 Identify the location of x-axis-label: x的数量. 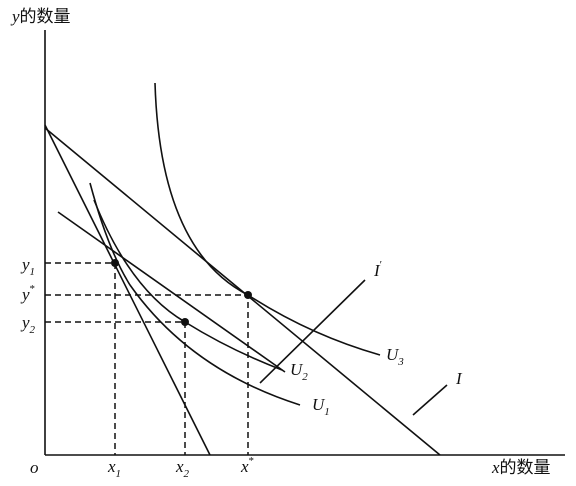
(521, 467).